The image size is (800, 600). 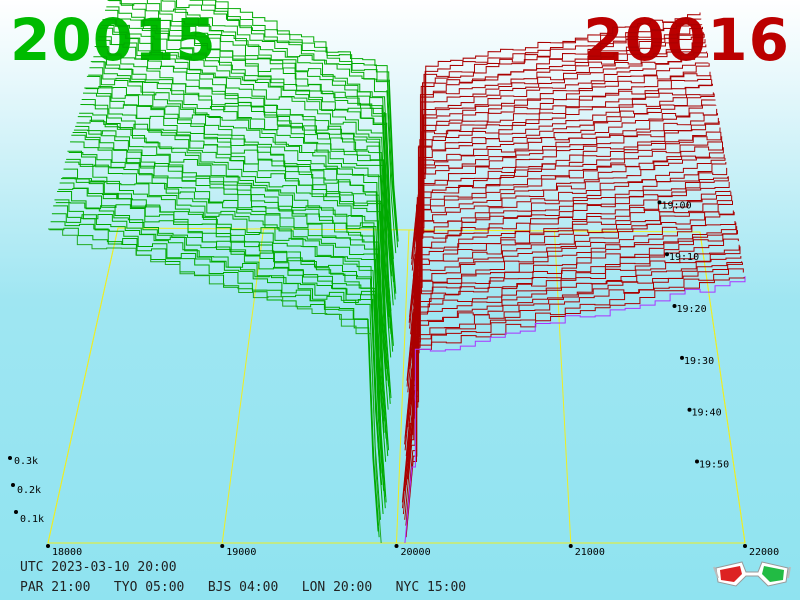 I want to click on price-tick-label: 18000, so click(x=67, y=552).